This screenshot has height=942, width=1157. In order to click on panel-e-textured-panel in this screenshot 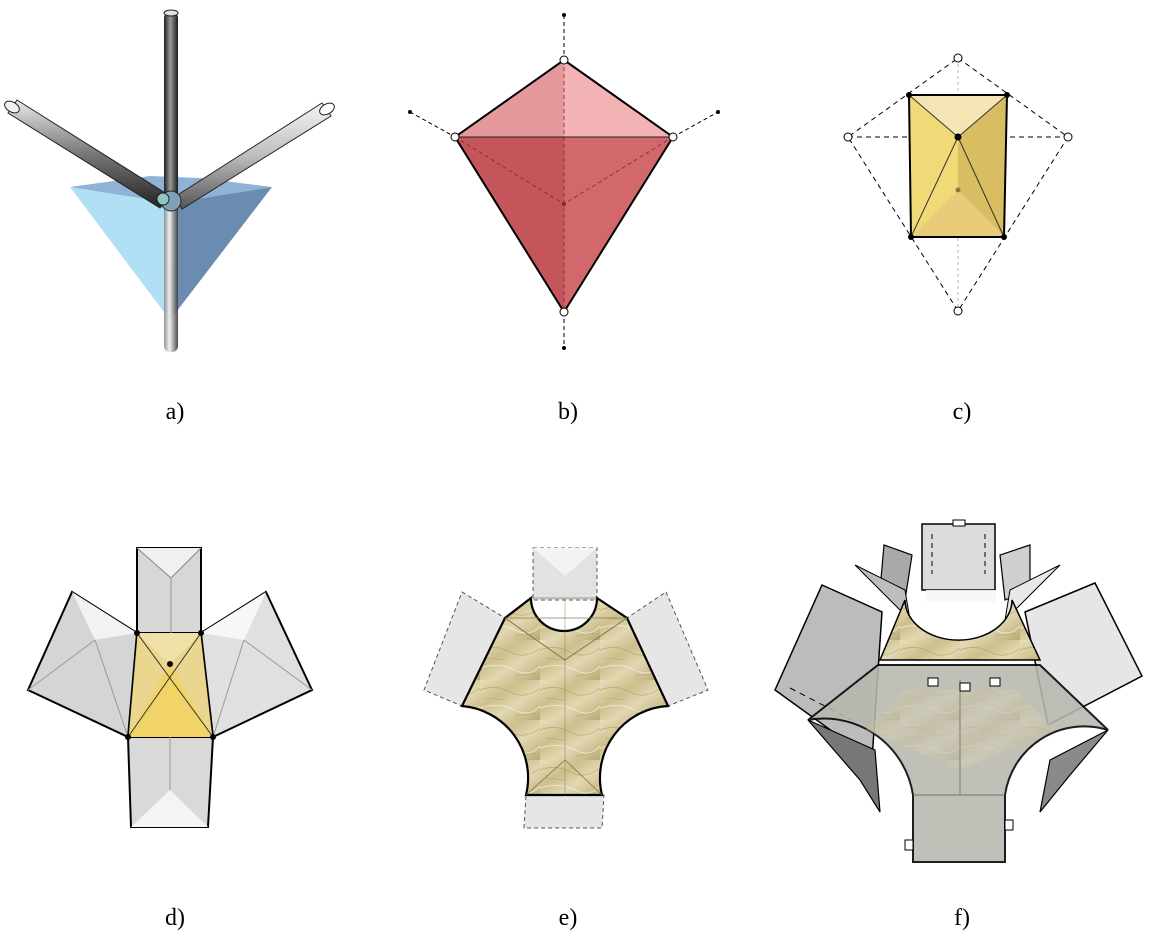, I will do `click(566, 688)`.